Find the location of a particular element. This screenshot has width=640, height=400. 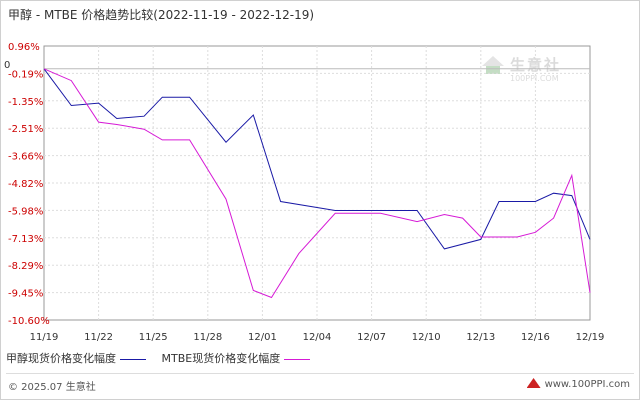

y-zero-marker: 0 is located at coordinates (7, 65).